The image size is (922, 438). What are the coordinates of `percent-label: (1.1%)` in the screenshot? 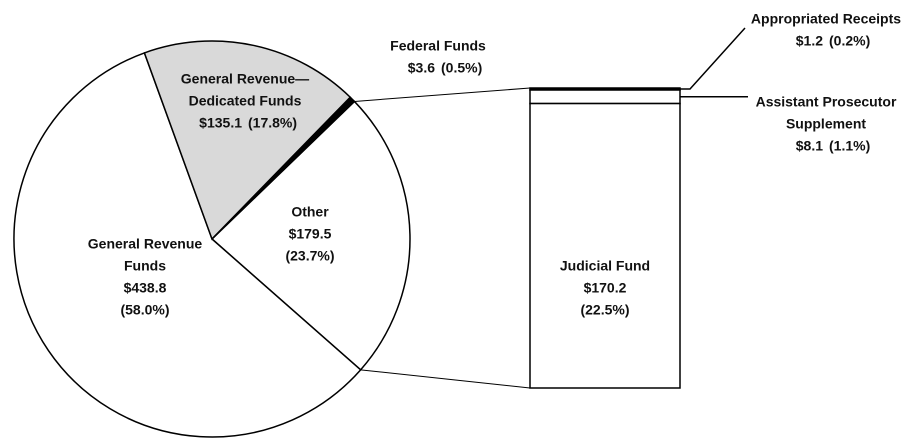 It's located at (849, 146).